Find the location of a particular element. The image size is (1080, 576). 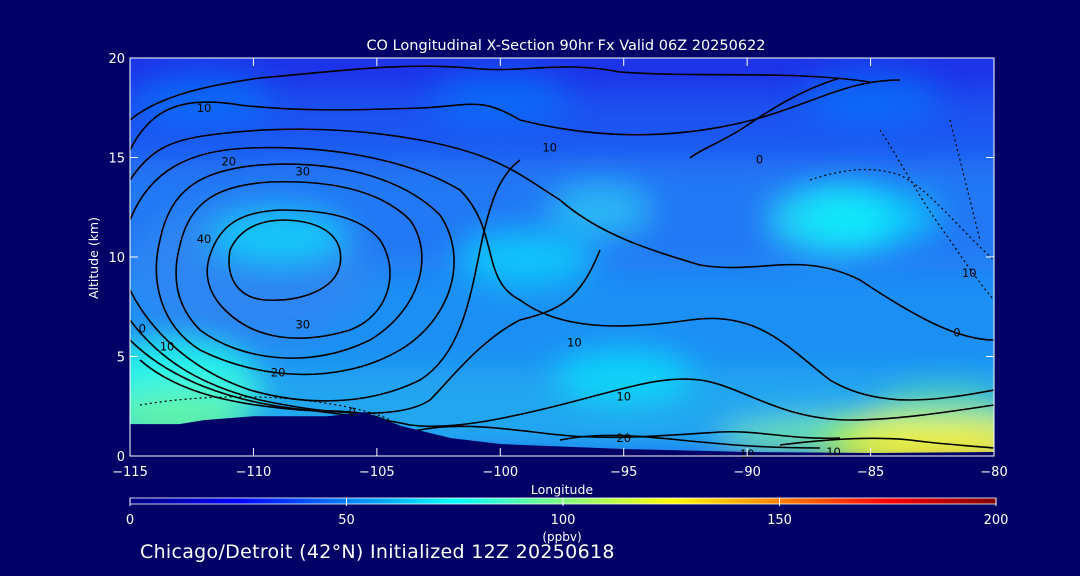

contour-label-2: 30 is located at coordinates (302, 171).